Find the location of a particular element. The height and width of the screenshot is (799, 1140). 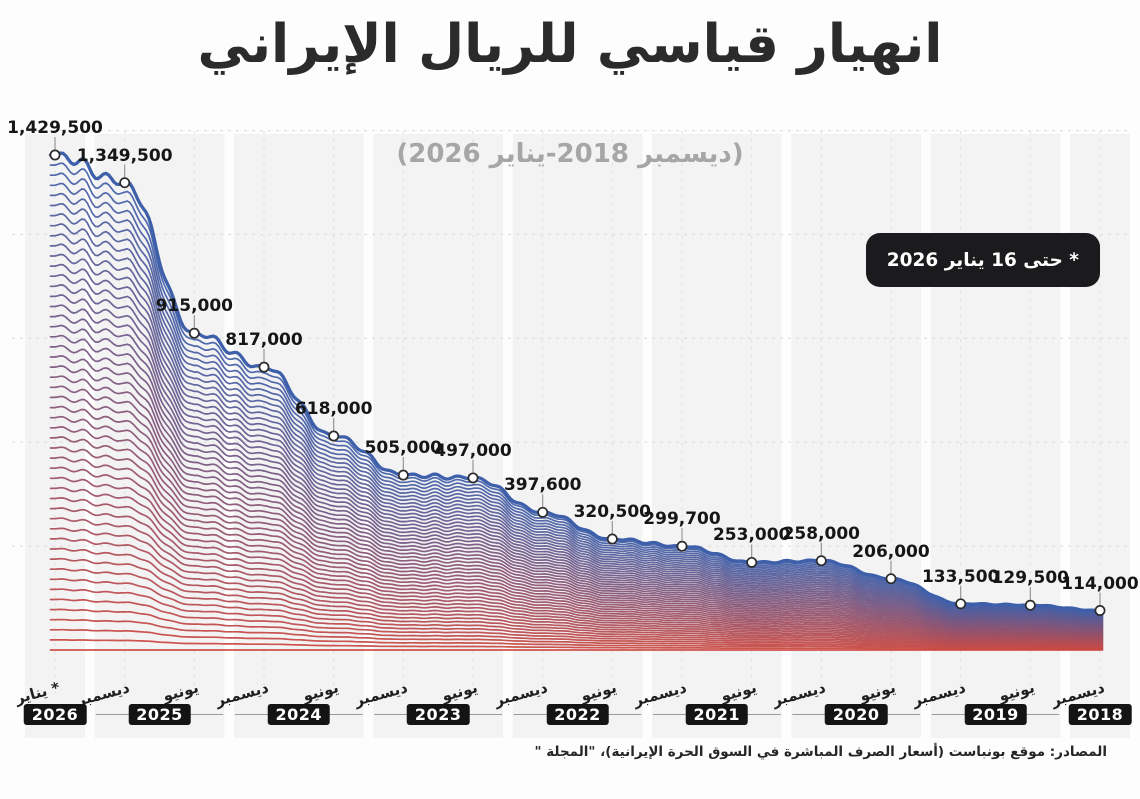

year-badge-2024: 2024 is located at coordinates (299, 714).